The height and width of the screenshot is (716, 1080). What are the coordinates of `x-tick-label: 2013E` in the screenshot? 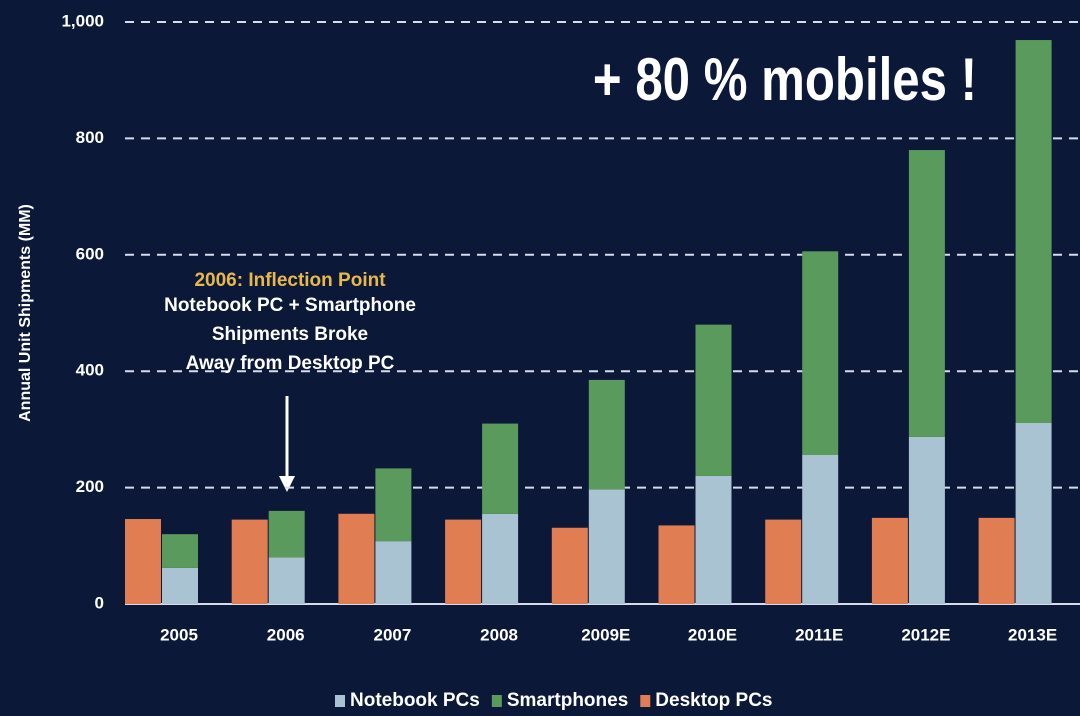 It's located at (1032, 634).